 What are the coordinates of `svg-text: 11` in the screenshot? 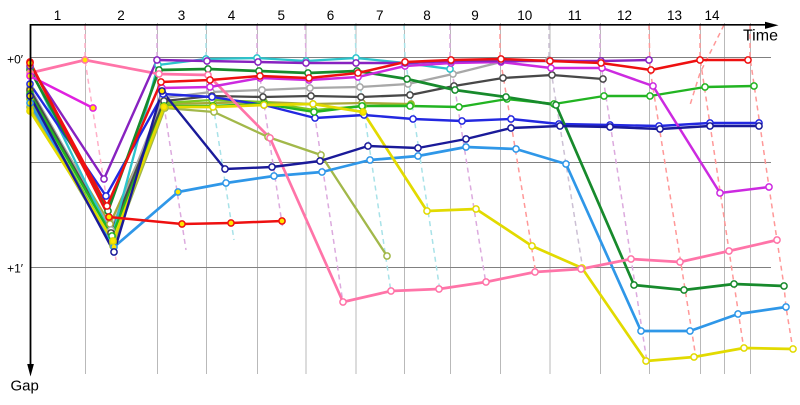 It's located at (575, 15).